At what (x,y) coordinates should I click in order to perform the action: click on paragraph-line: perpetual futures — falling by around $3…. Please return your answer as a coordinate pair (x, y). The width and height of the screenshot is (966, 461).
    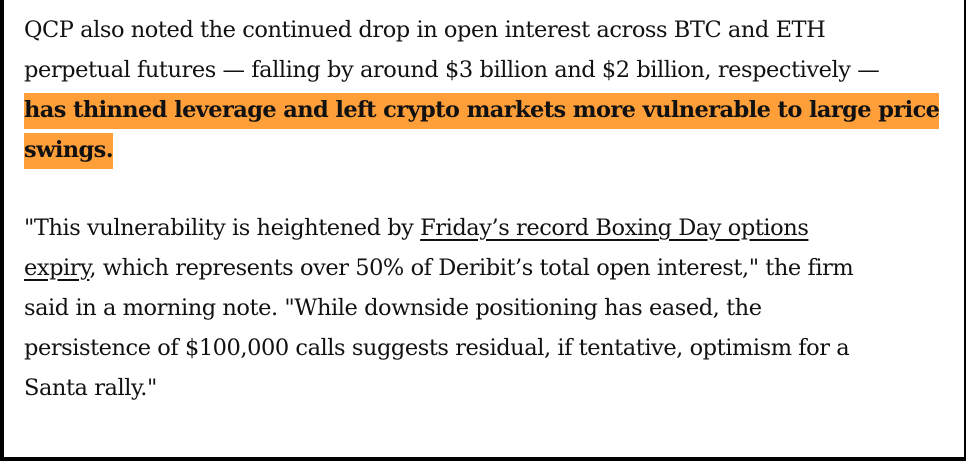
    Looking at the image, I should click on (452, 70).